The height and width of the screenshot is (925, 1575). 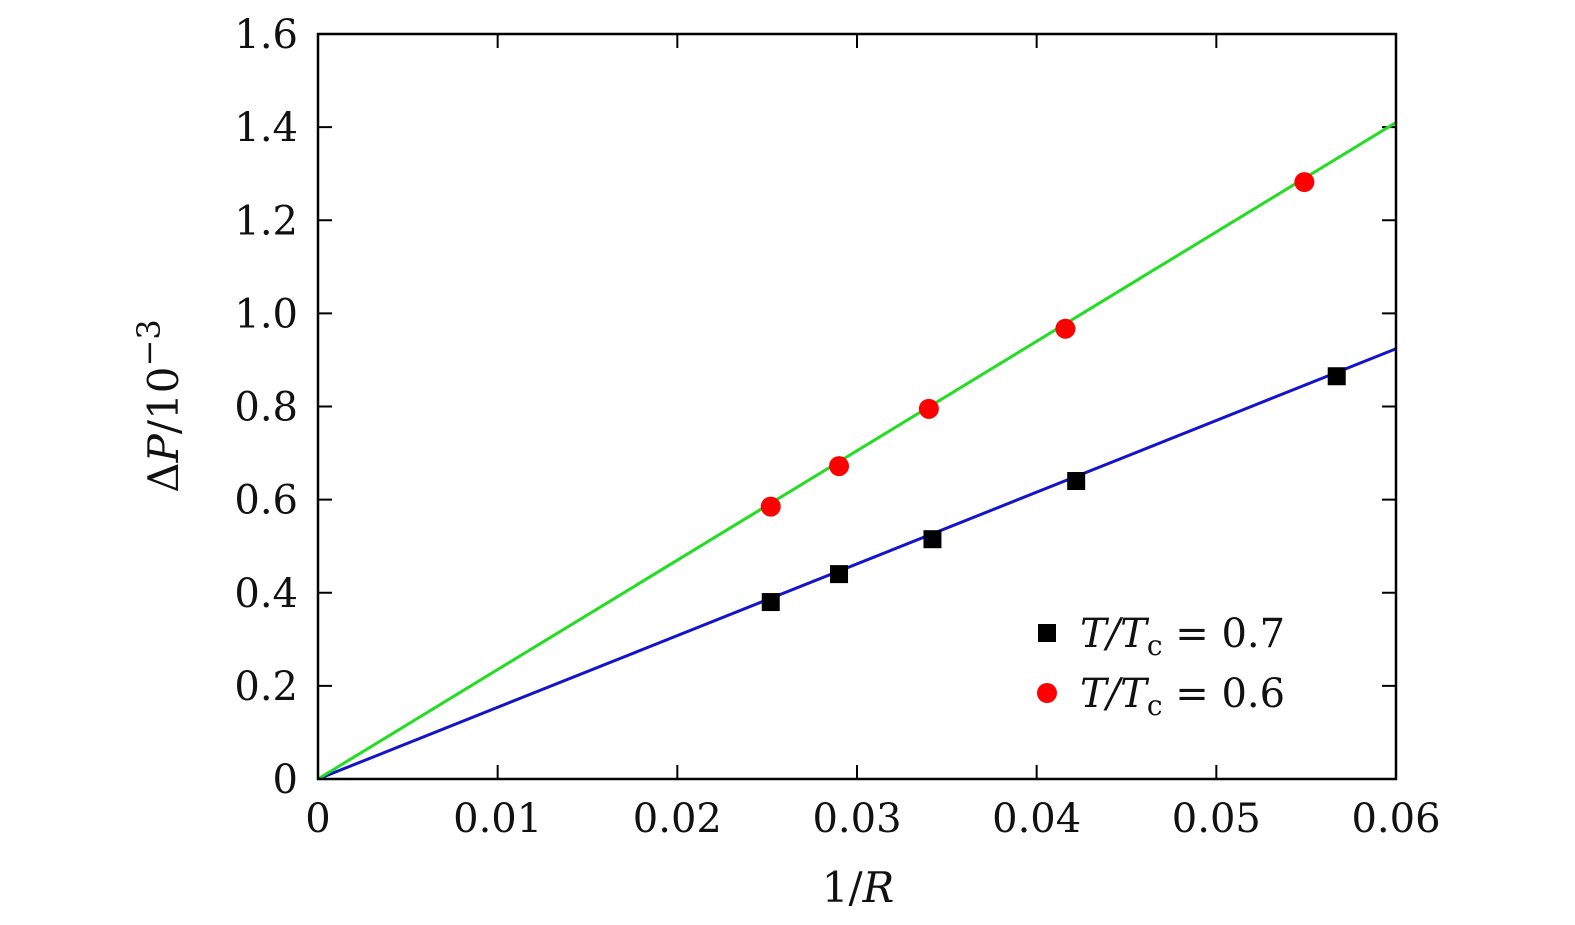 I want to click on x-tick-label: 0.02, so click(x=677, y=819).